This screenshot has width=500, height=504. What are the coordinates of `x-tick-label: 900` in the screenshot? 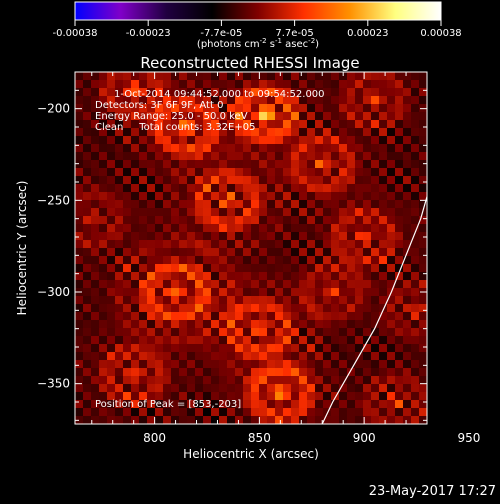 It's located at (364, 438).